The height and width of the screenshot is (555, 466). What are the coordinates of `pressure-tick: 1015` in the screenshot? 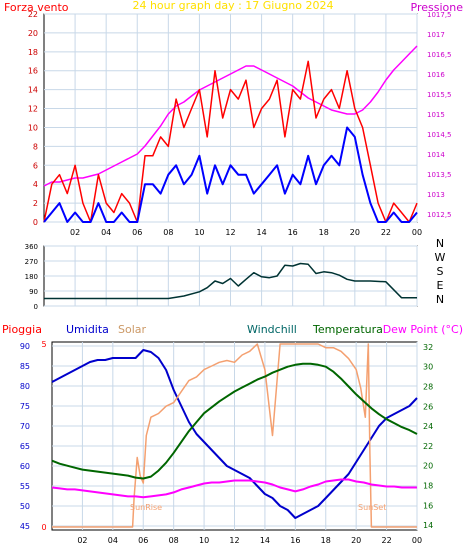 It's located at (436, 115).